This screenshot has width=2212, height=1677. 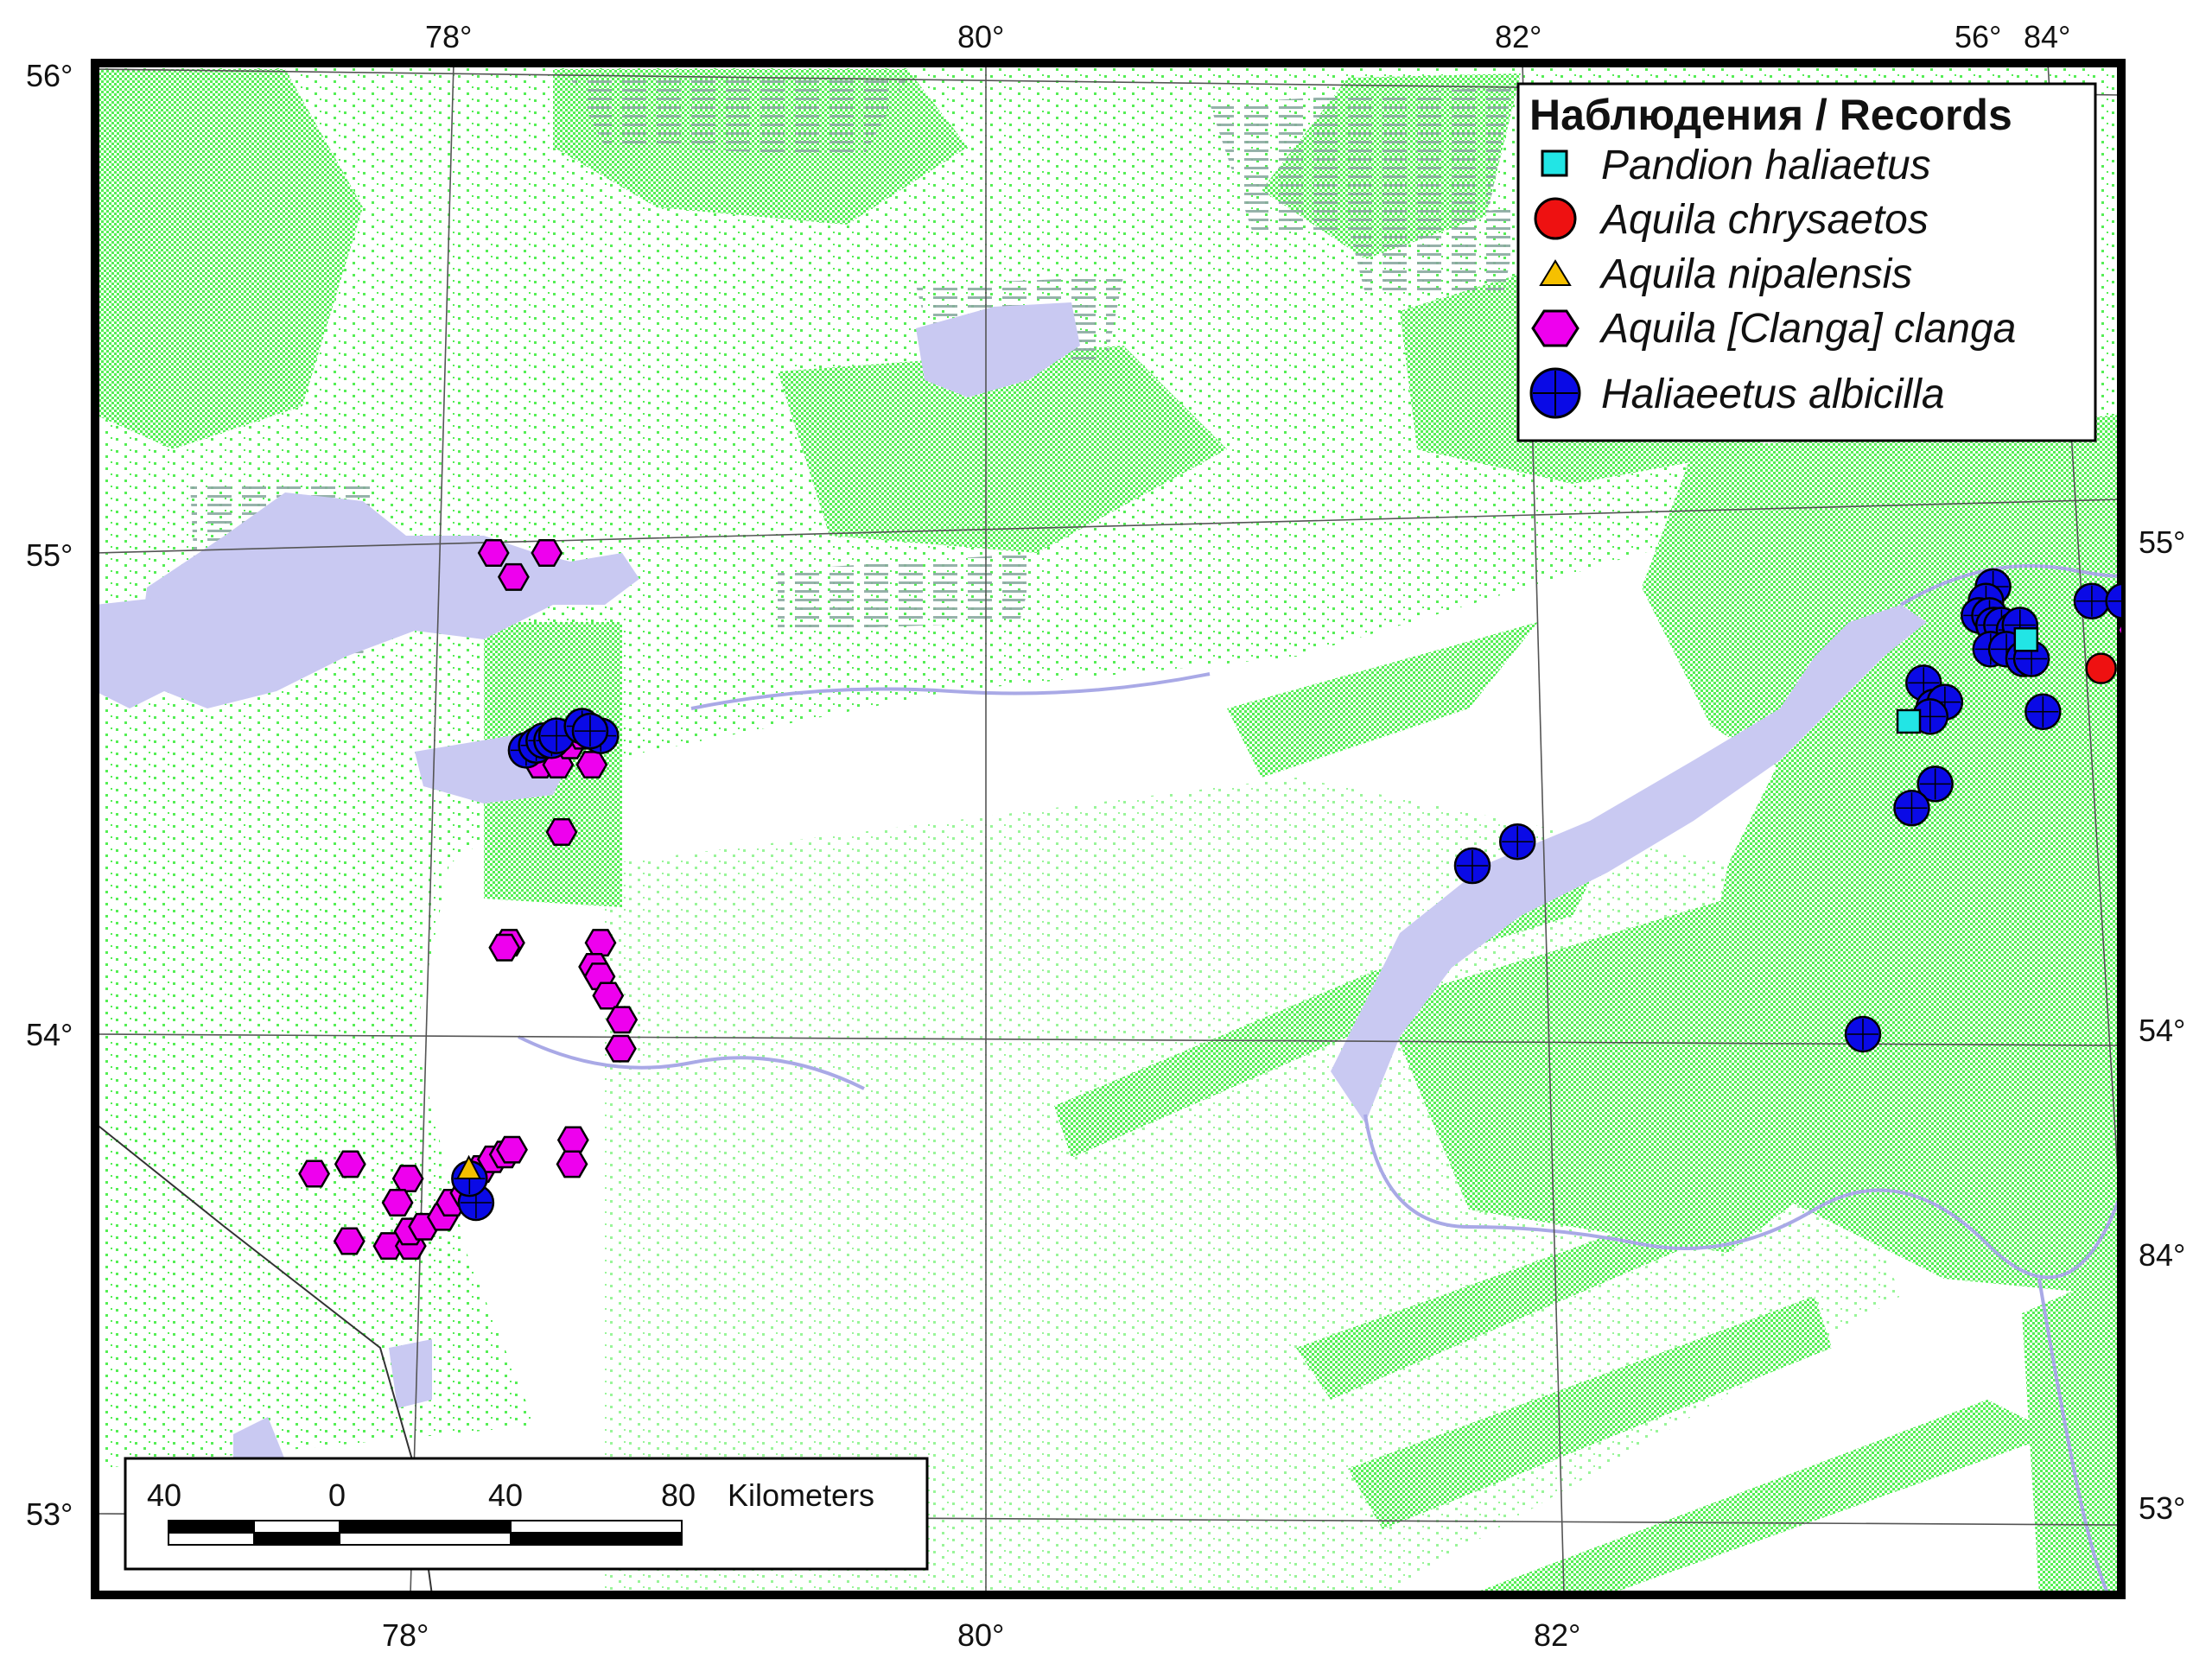 What do you see at coordinates (1555, 393) in the screenshot?
I see `legend-symbol-circle-cross` at bounding box center [1555, 393].